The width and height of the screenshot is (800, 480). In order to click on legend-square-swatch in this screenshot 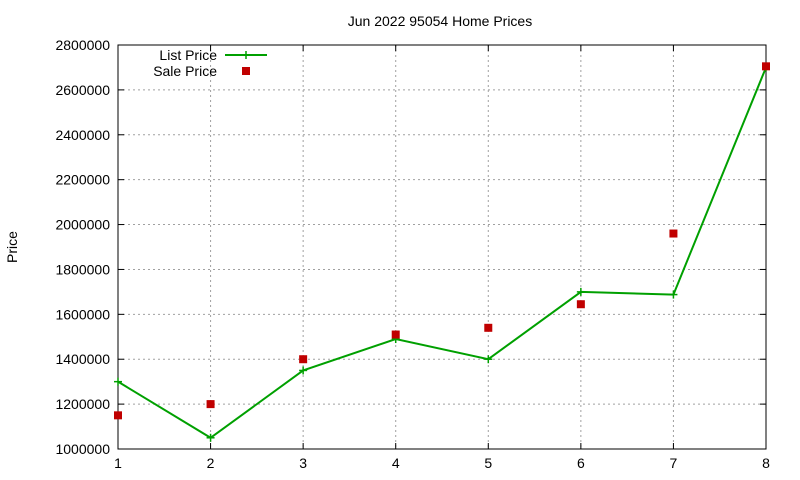, I will do `click(246, 71)`.